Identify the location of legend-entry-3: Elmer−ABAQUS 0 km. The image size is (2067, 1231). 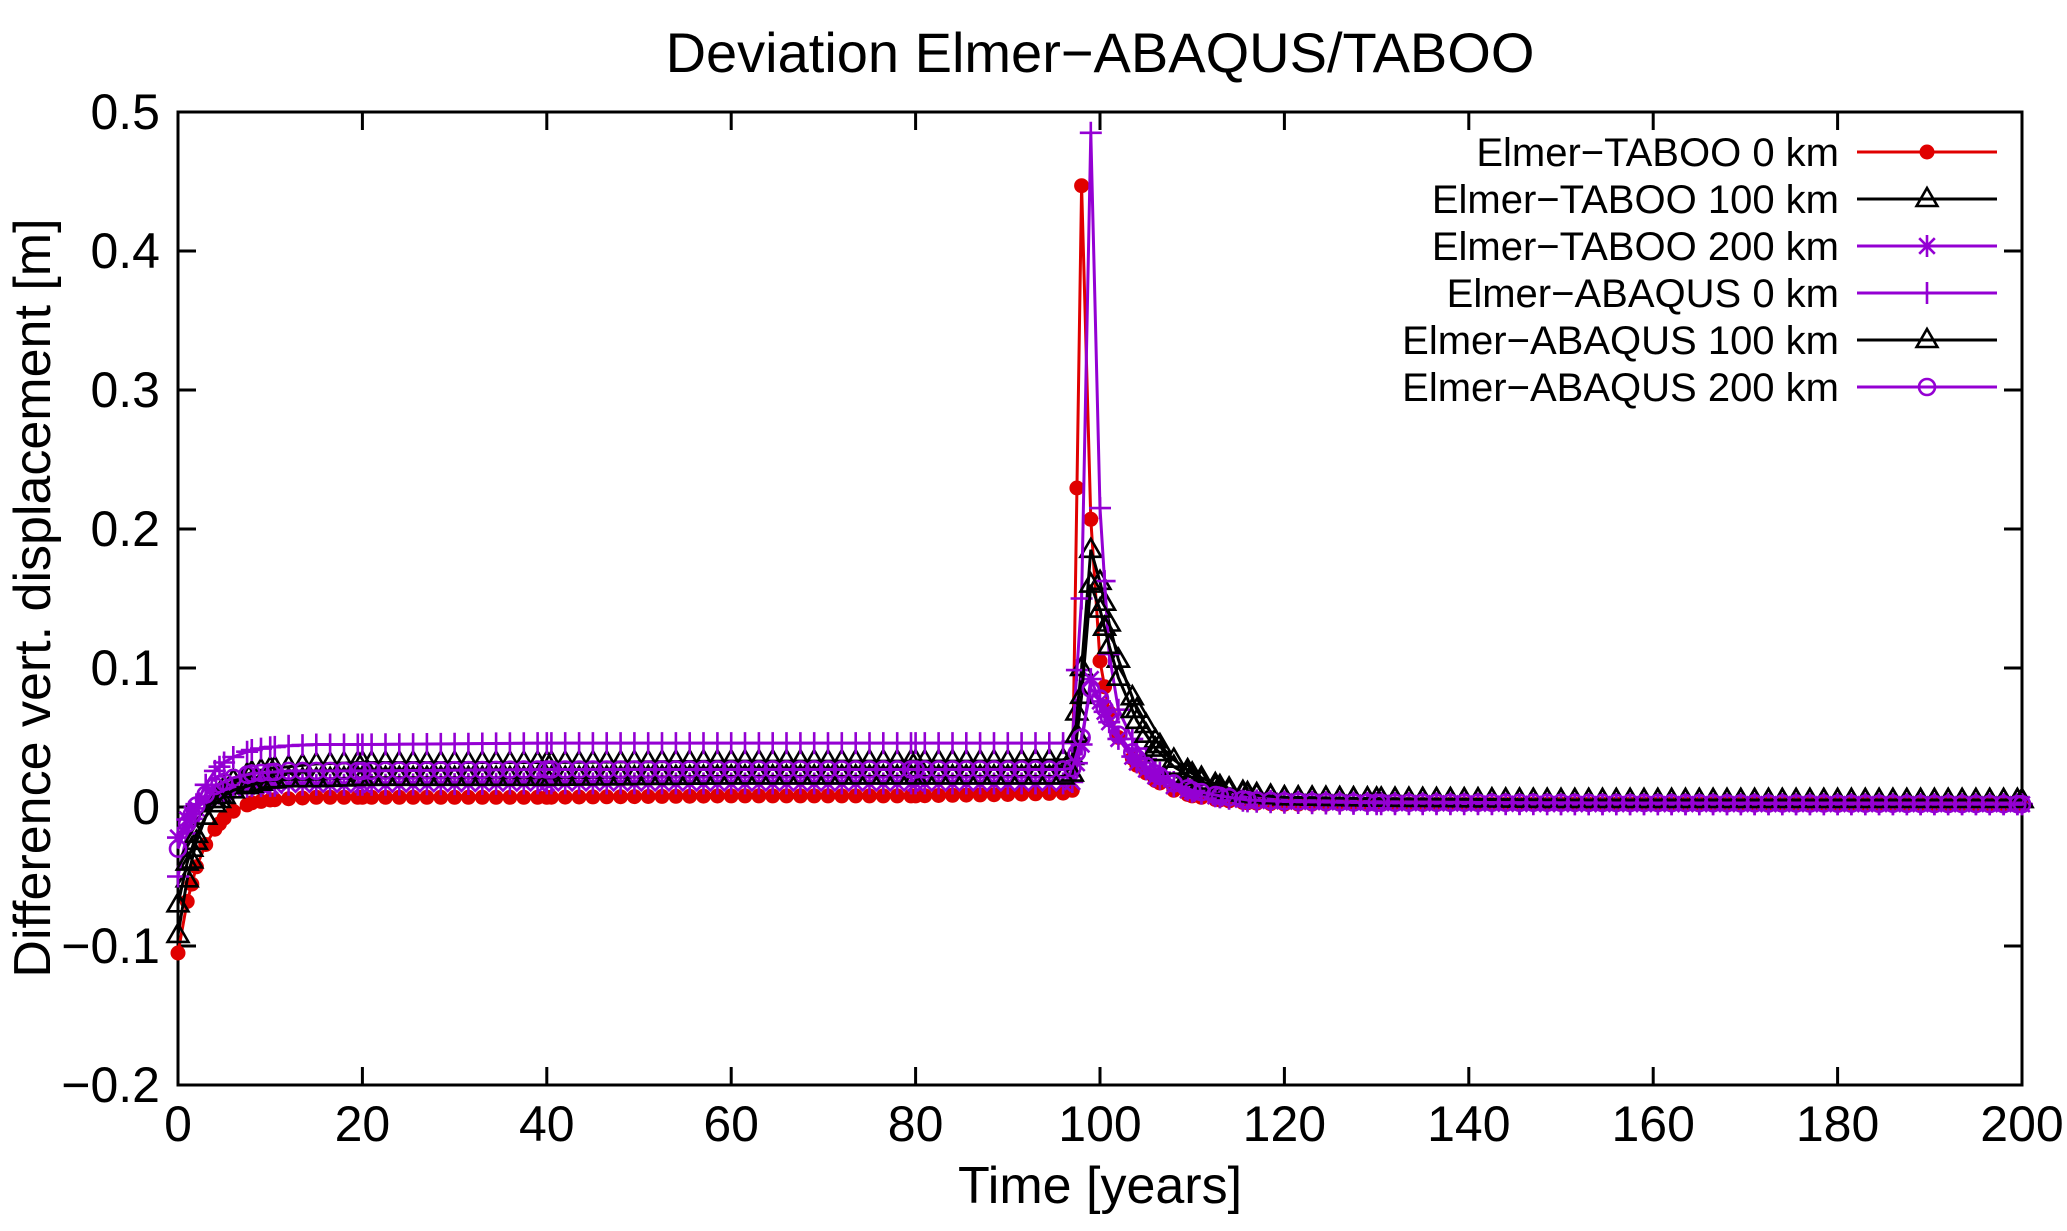
(1722, 294).